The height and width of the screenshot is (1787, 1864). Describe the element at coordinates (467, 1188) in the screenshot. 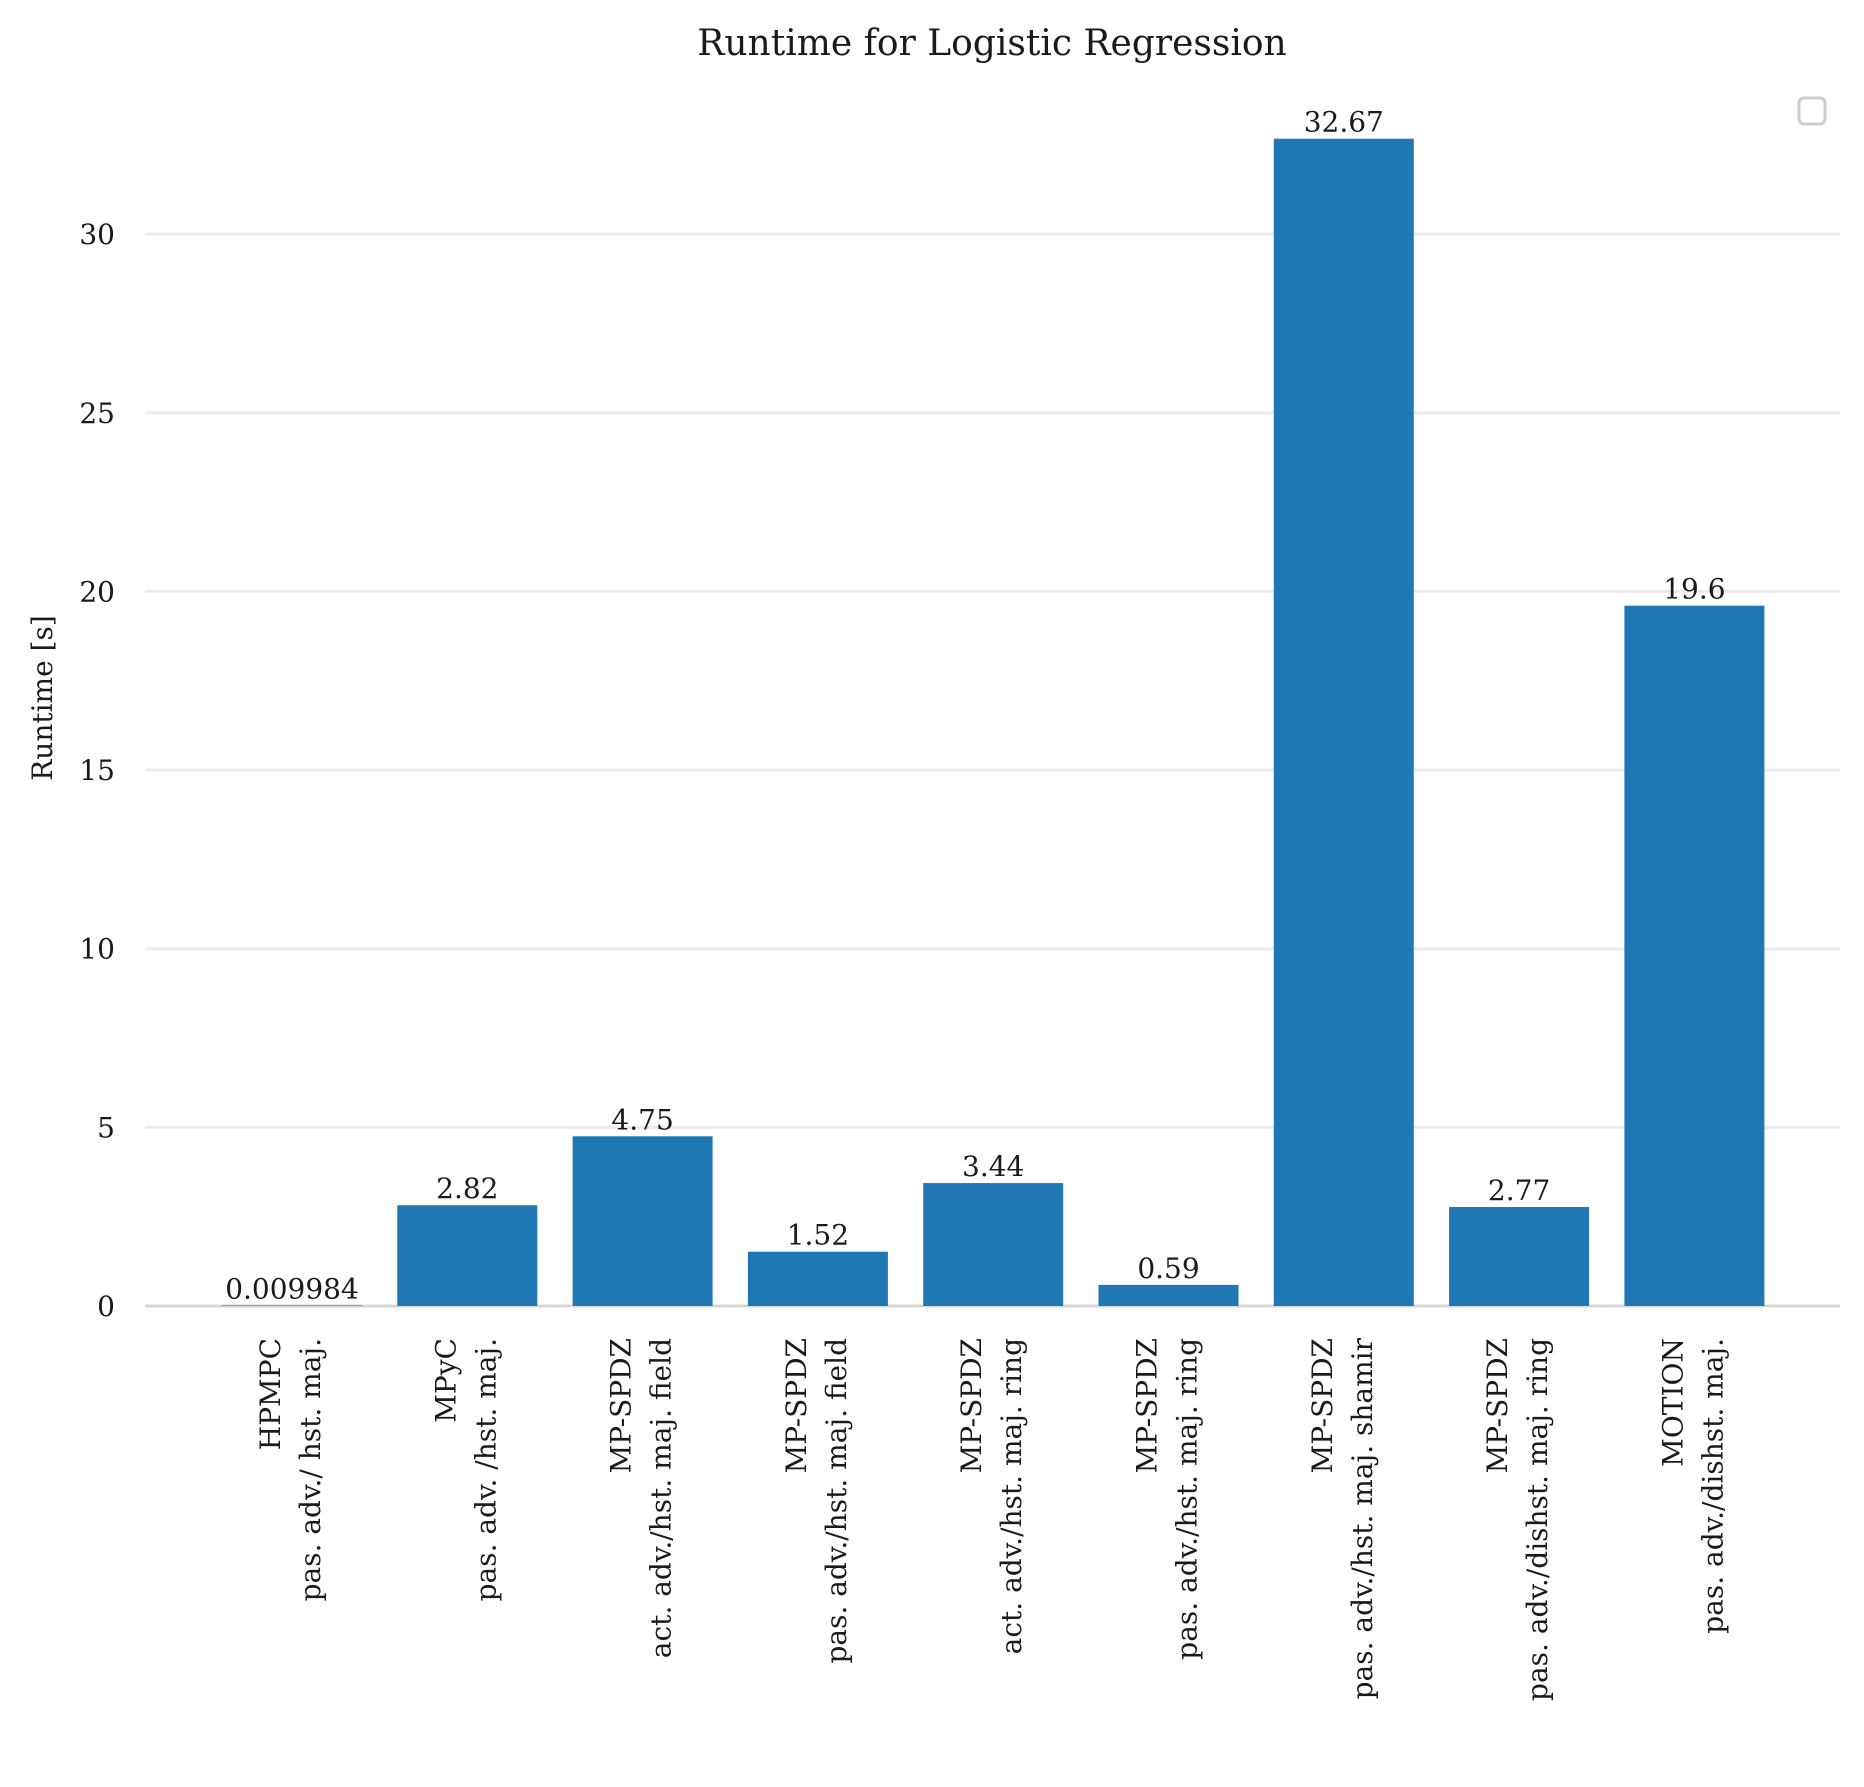

I see `data-label-1: 2.82` at that location.